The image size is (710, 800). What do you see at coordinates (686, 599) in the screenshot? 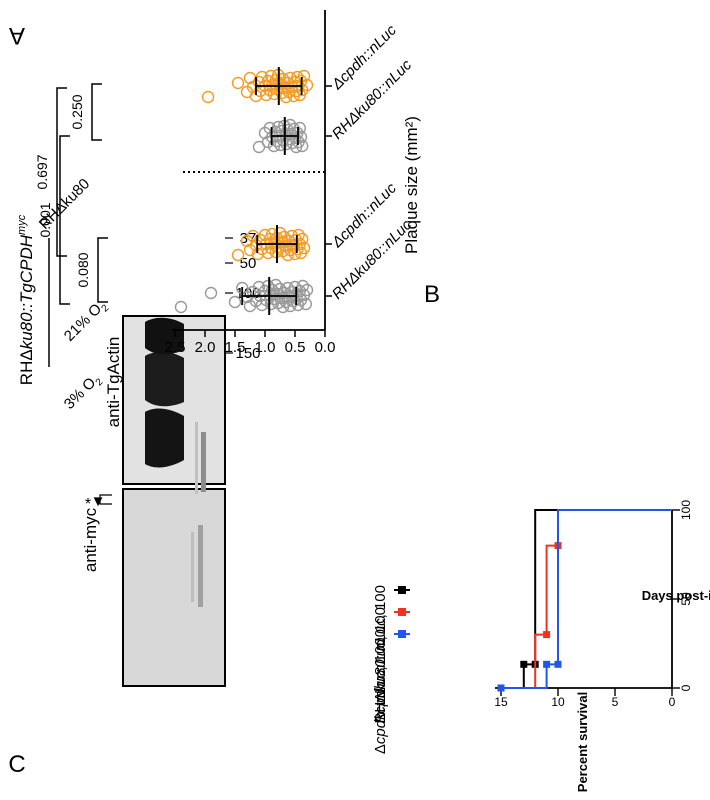
I see `c-y-tick-label: 50` at bounding box center [686, 599].